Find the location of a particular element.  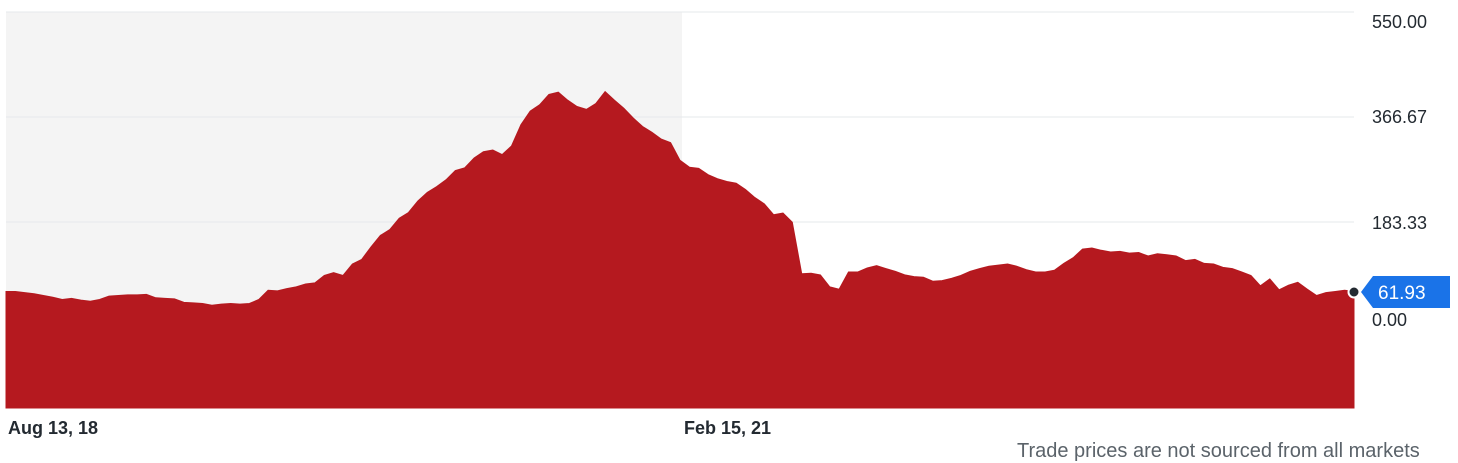

current-price-marker: 61.93 is located at coordinates (1398, 292).